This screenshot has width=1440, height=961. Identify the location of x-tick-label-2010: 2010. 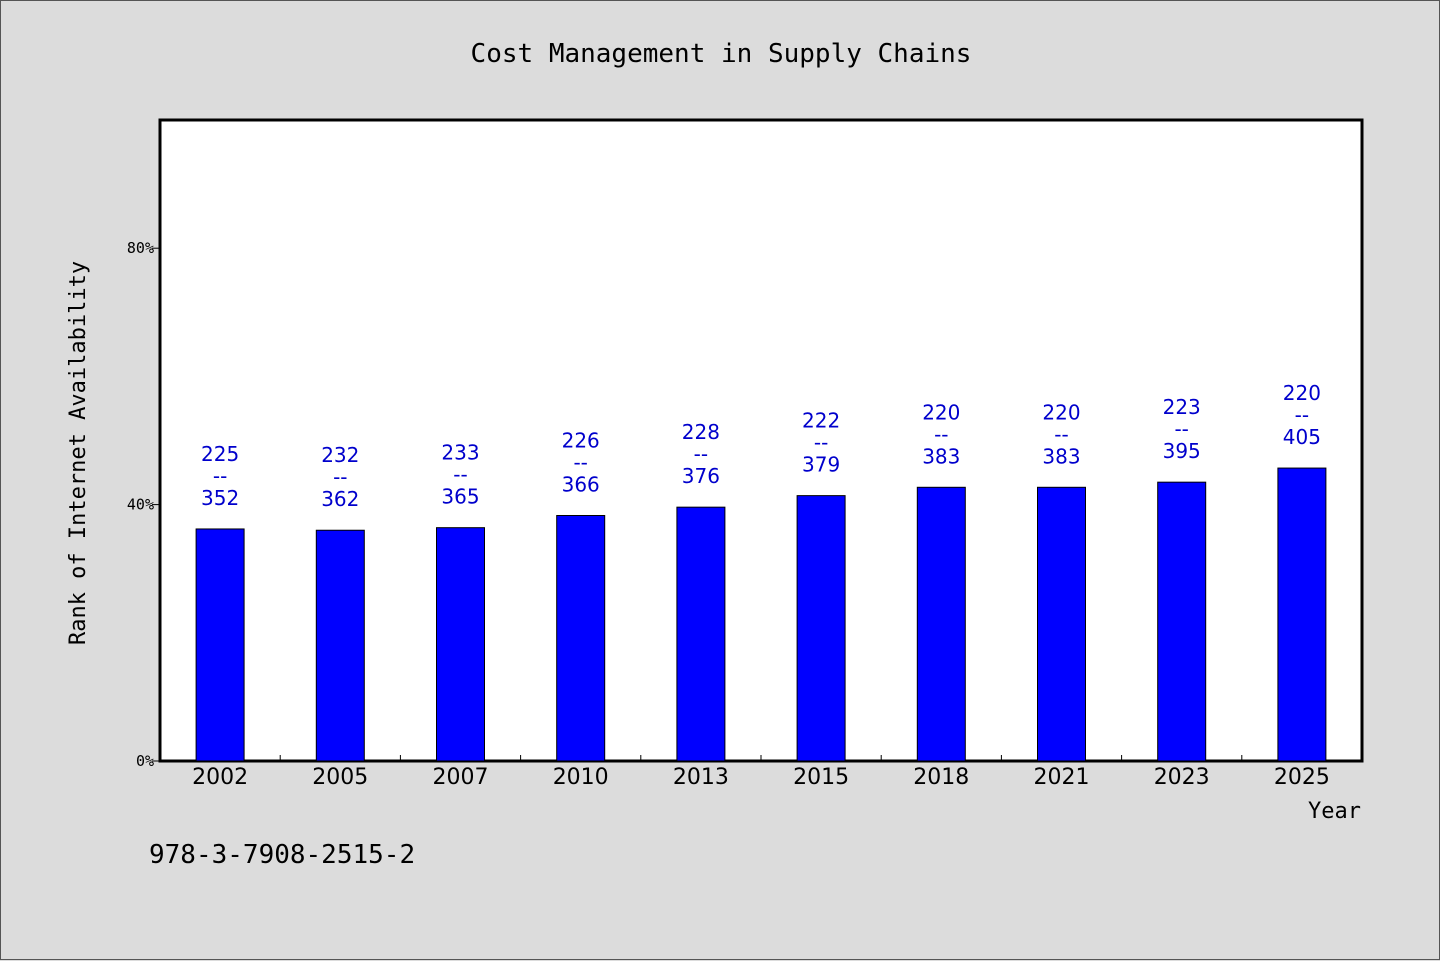
(581, 777).